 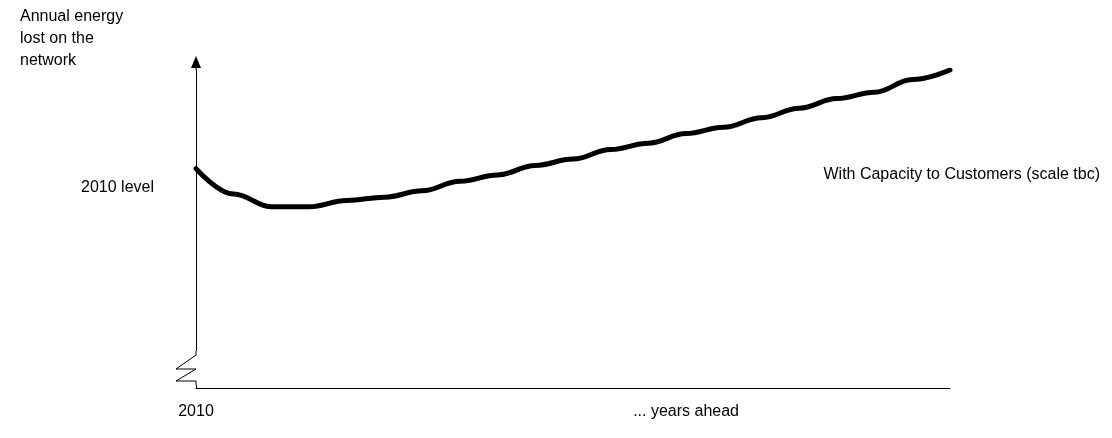 What do you see at coordinates (196, 410) in the screenshot?
I see `x-tick-label: 2010` at bounding box center [196, 410].